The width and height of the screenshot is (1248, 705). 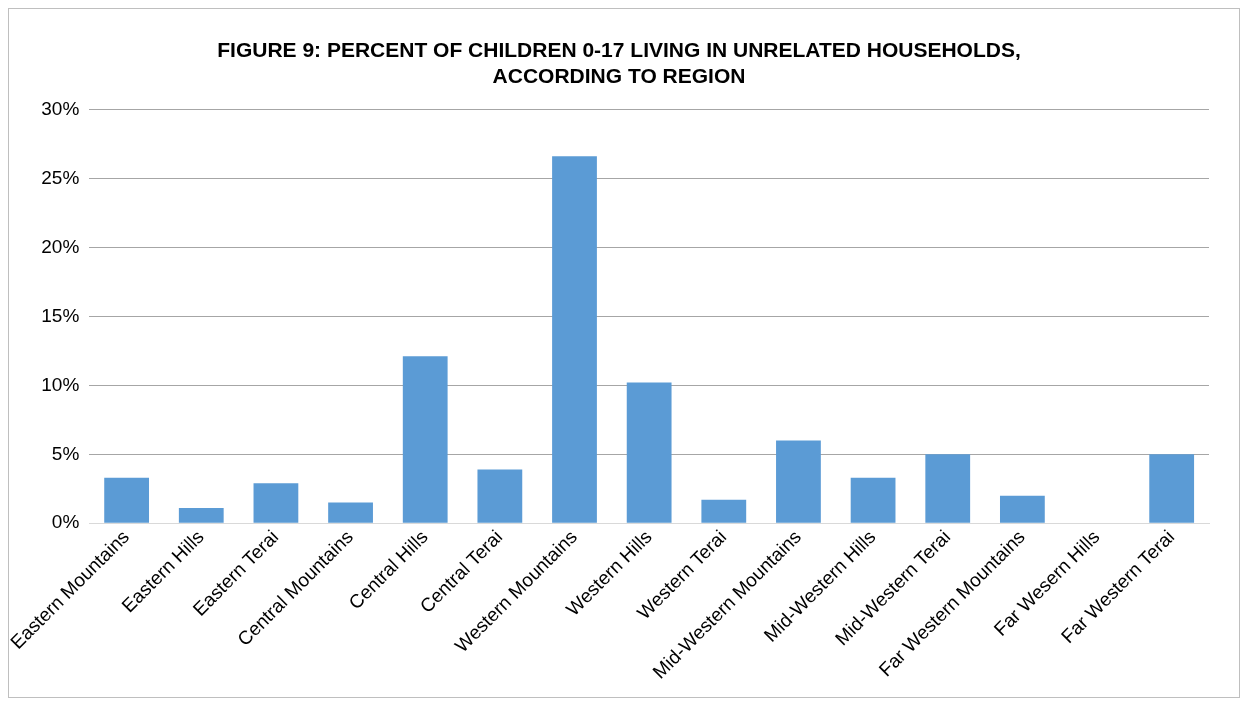 I want to click on y-tick-label: 15%, so click(x=60, y=315).